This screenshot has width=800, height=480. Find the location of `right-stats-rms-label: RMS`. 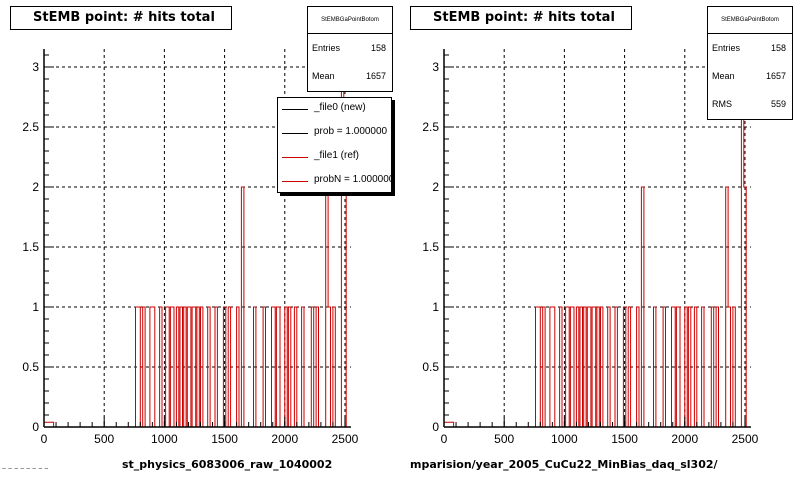

right-stats-rms-label: RMS is located at coordinates (722, 104).